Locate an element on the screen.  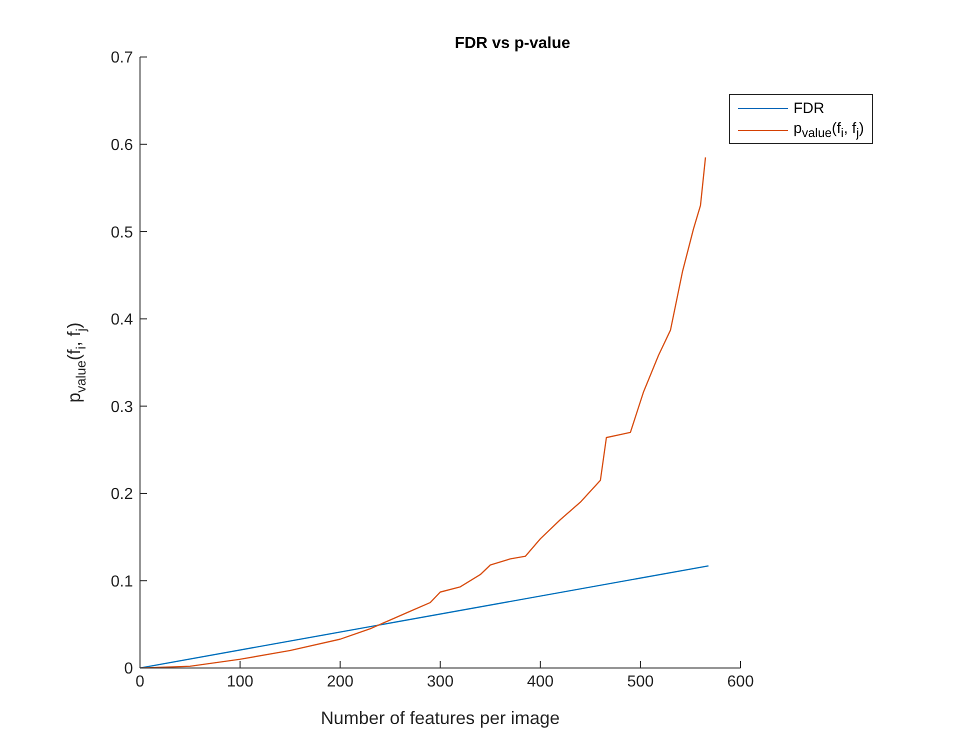
y-tick-label: 0.1 is located at coordinates (122, 581).